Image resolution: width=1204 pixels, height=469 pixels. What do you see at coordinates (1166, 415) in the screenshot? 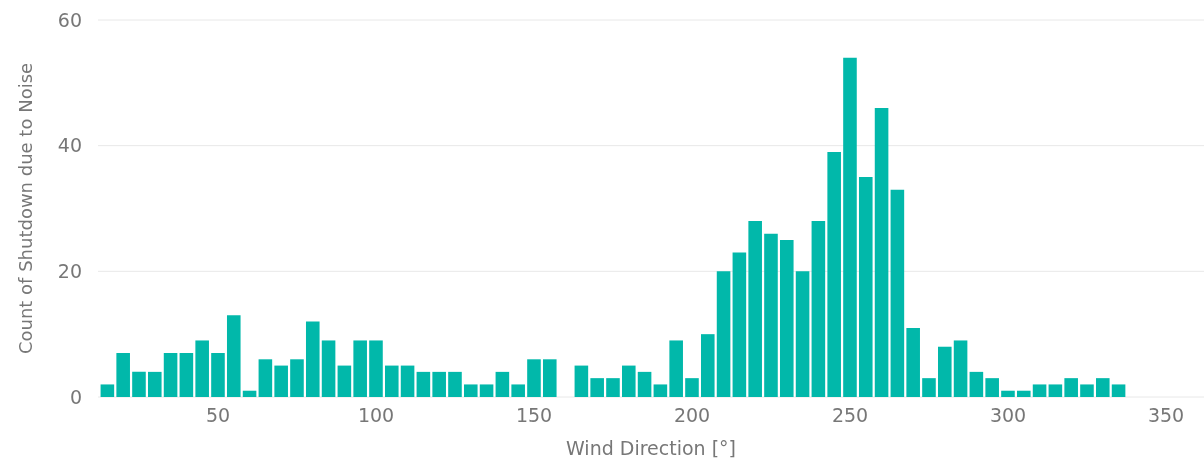
I see `x-tick-label: 350` at bounding box center [1166, 415].